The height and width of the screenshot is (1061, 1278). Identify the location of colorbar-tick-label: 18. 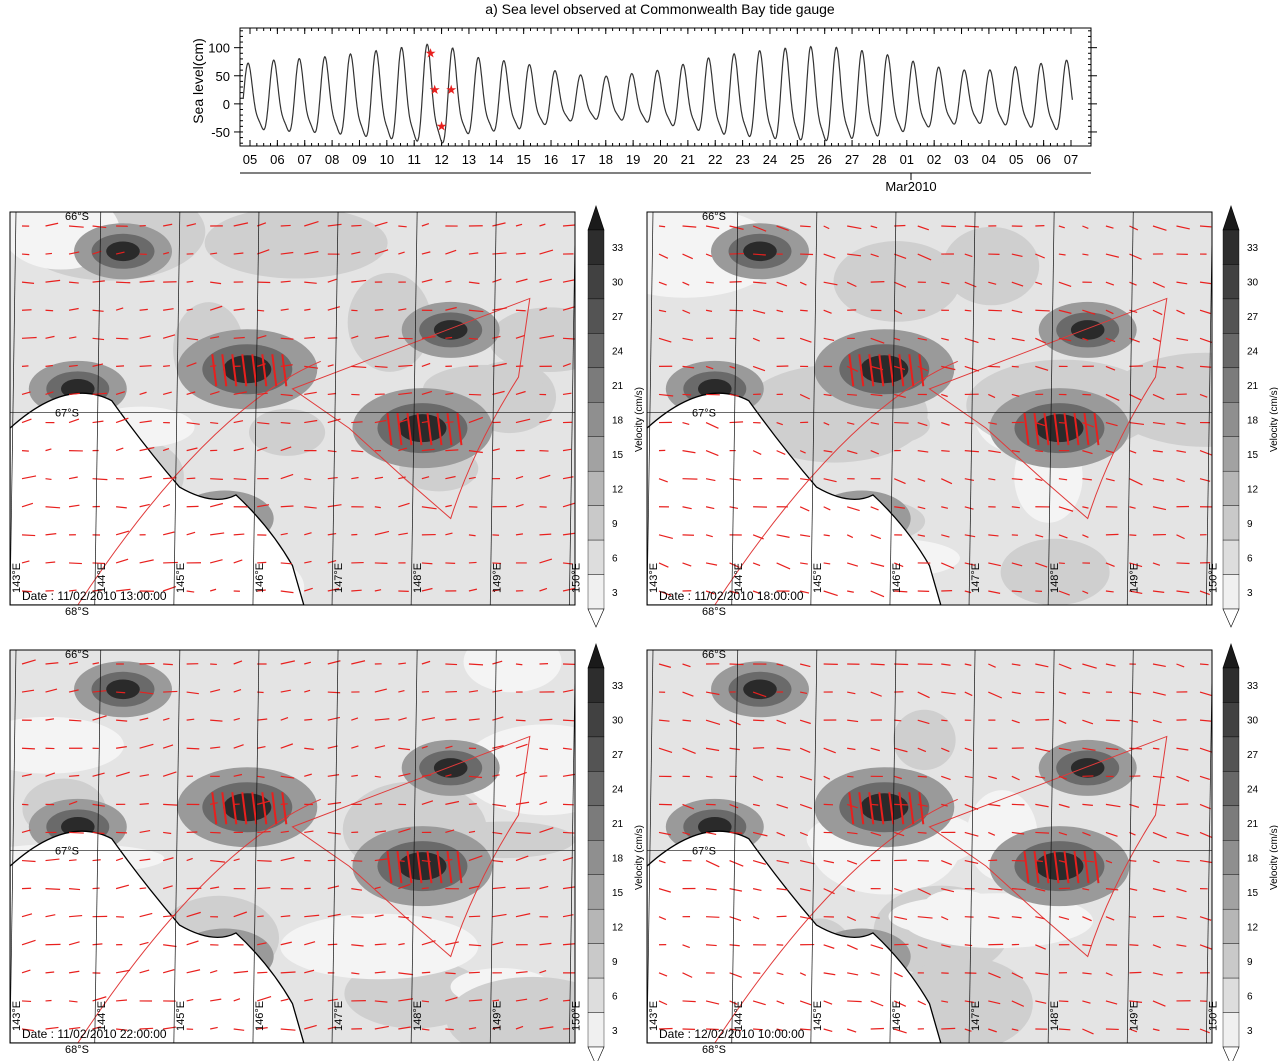
(618, 421).